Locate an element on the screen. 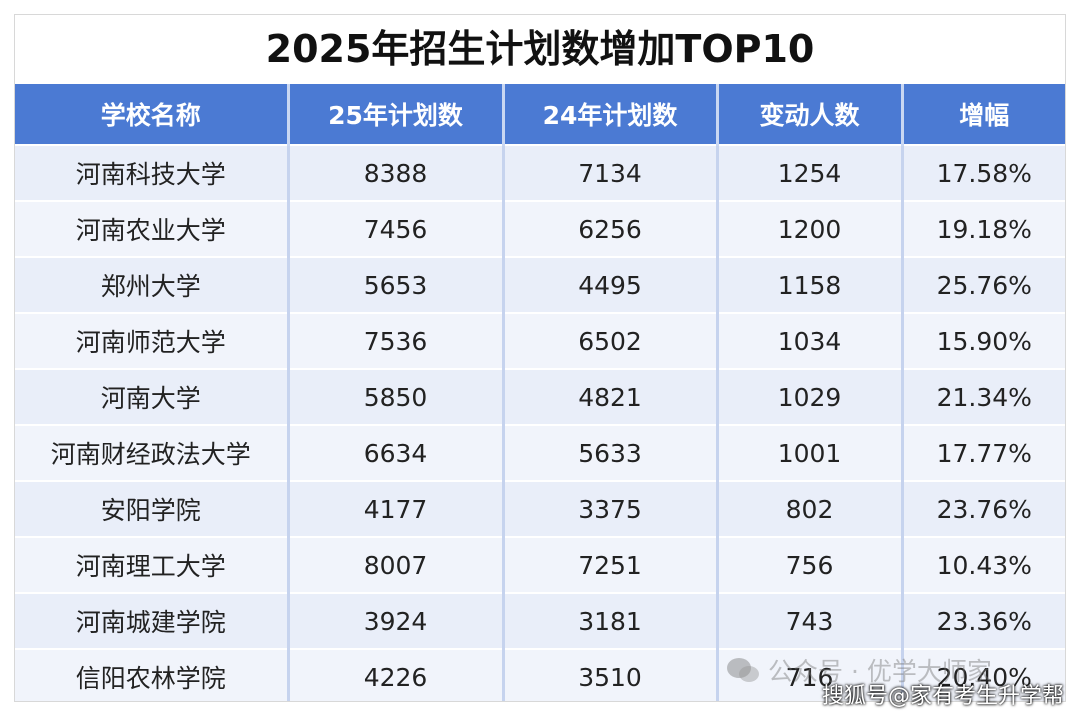 This screenshot has width=1080, height=716. table-cell: 23.76% is located at coordinates (982, 508).